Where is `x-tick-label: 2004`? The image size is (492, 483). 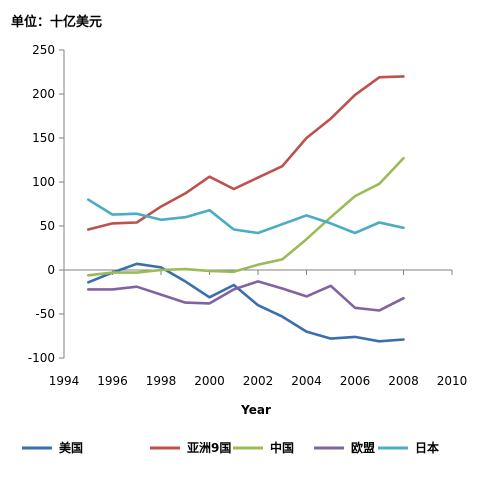
x-tick-label: 2004 is located at coordinates (306, 381).